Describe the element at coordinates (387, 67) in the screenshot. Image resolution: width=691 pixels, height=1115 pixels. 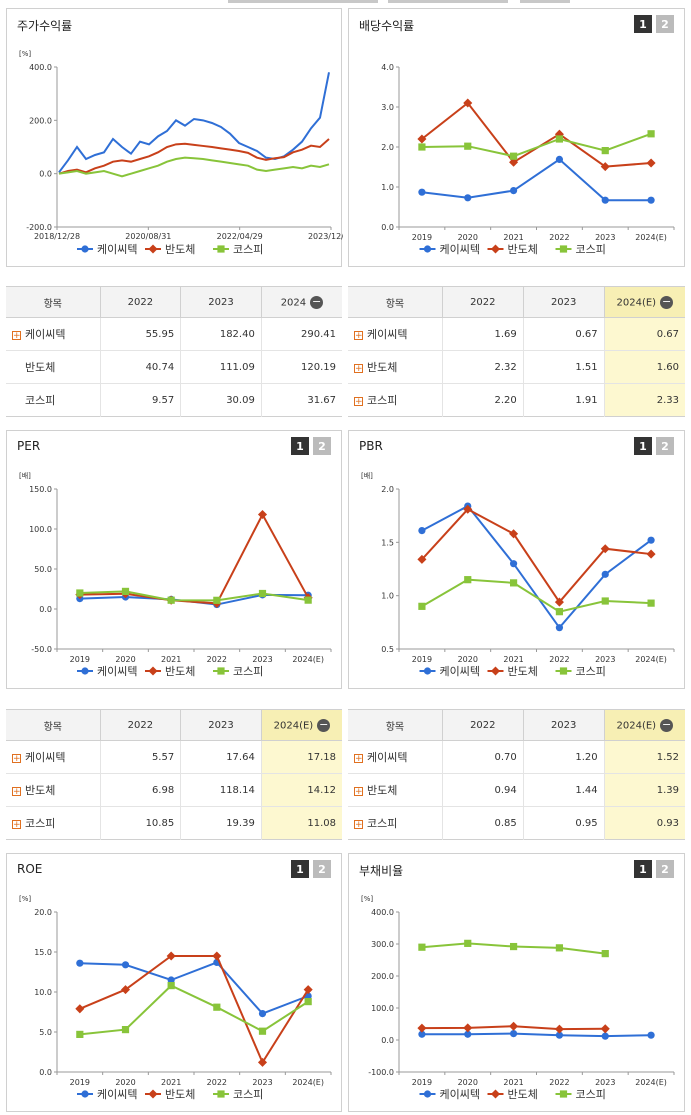
I see `y-tick-label: 4.0` at that location.